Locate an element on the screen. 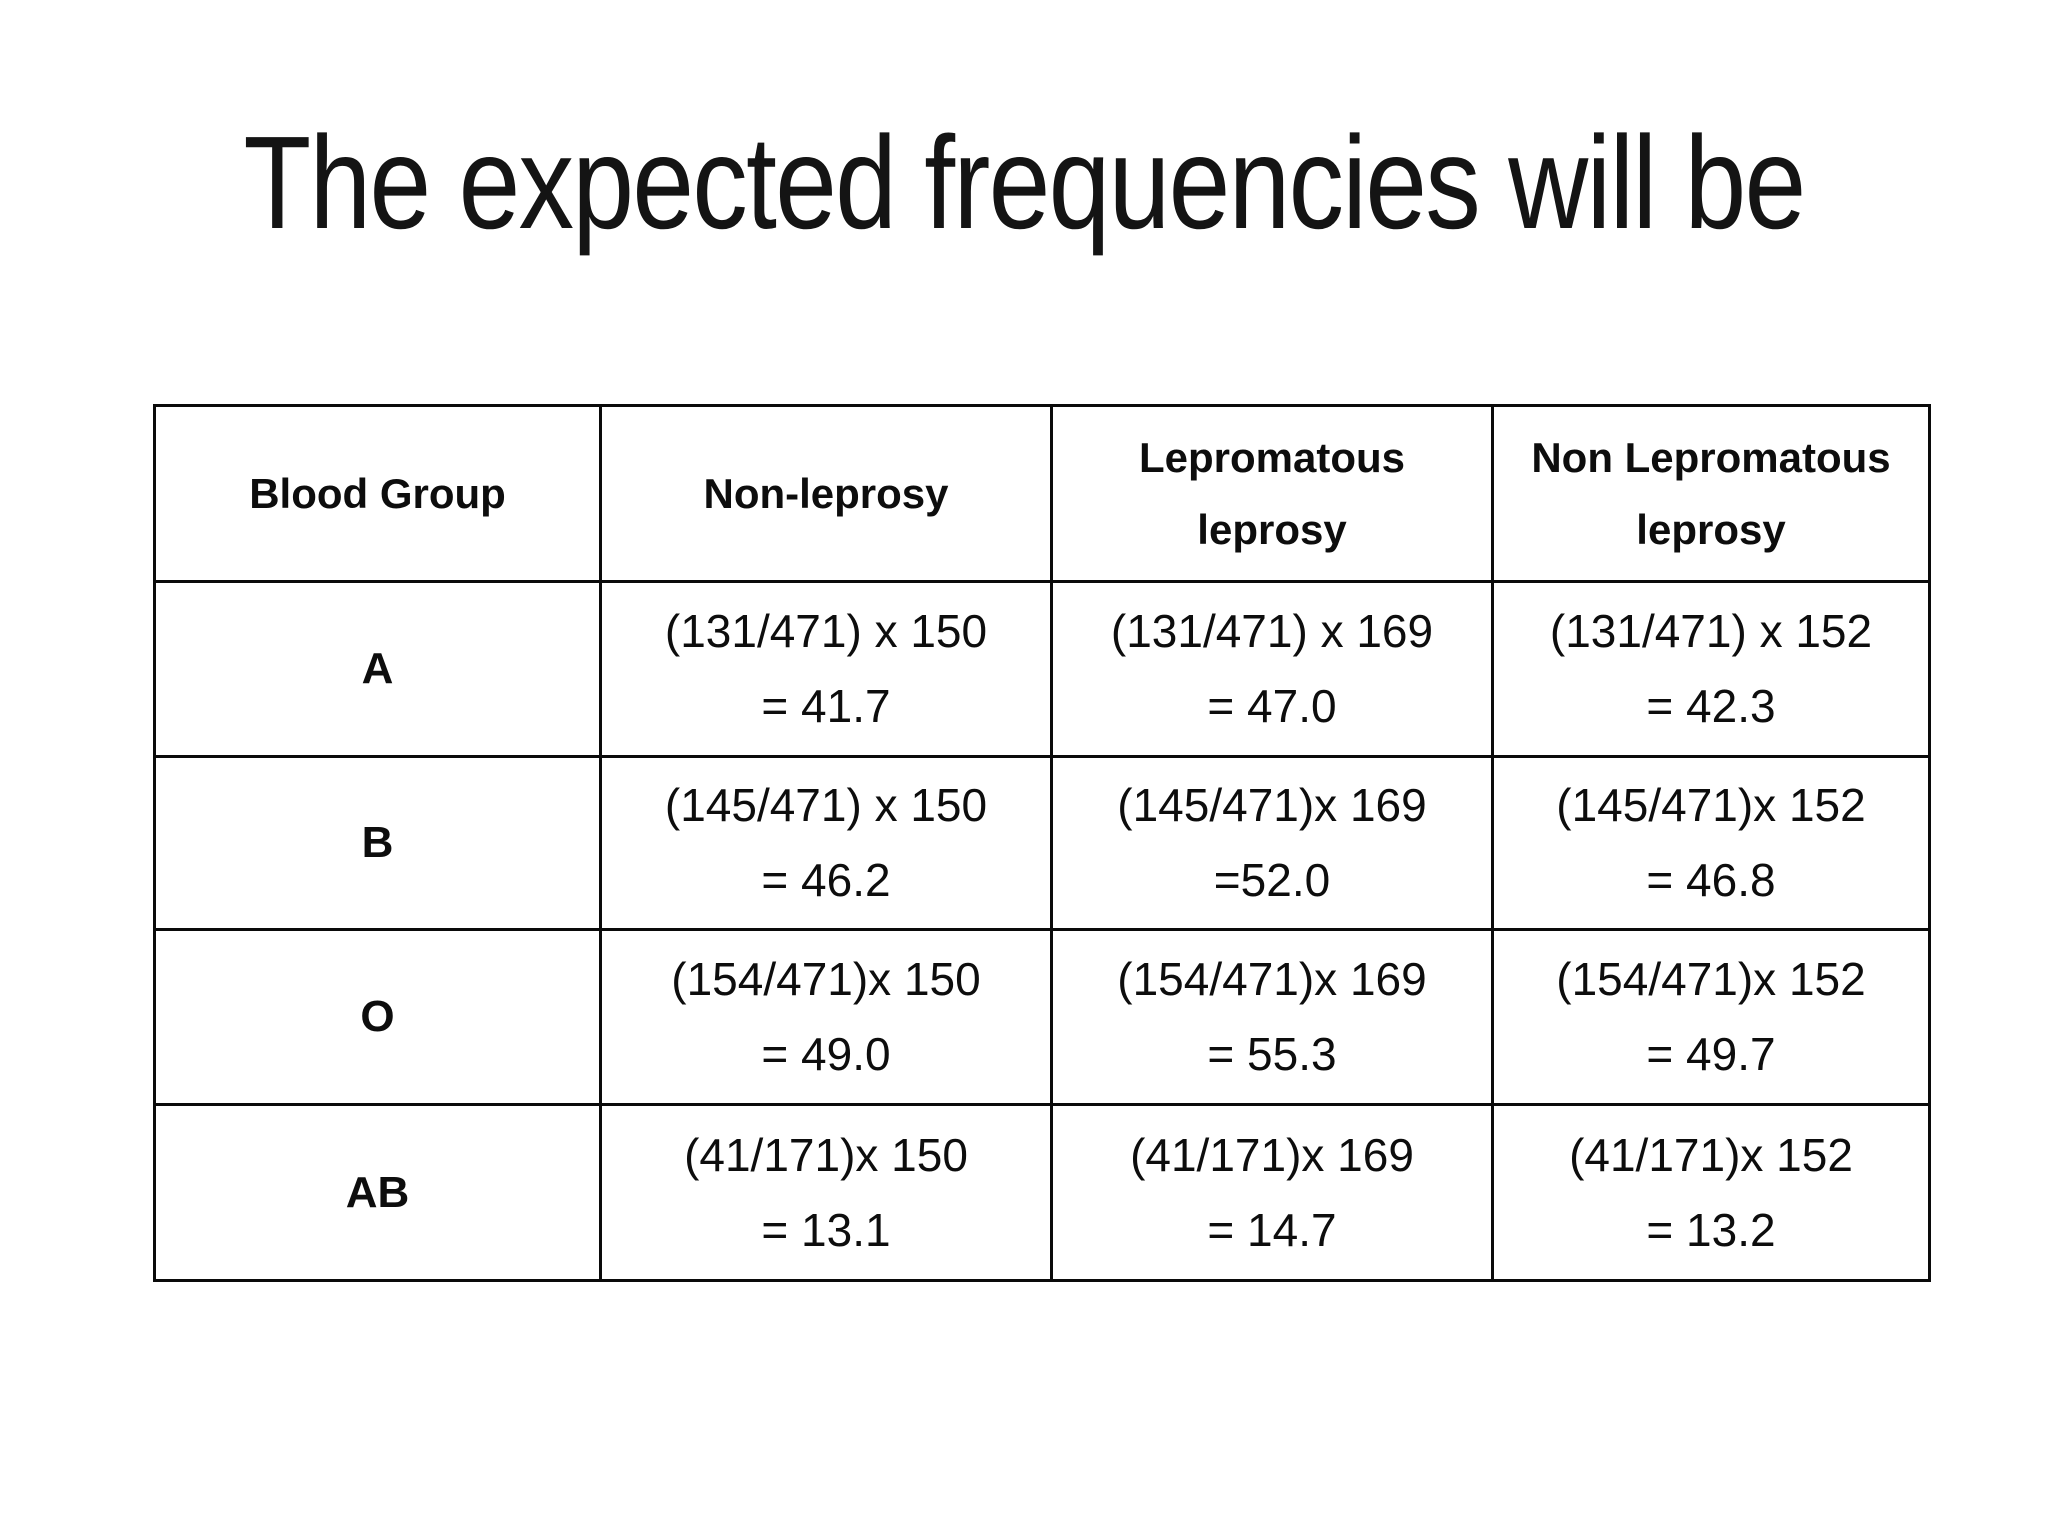 The height and width of the screenshot is (1536, 2048). header-line: Non Lepromatous is located at coordinates (1711, 458).